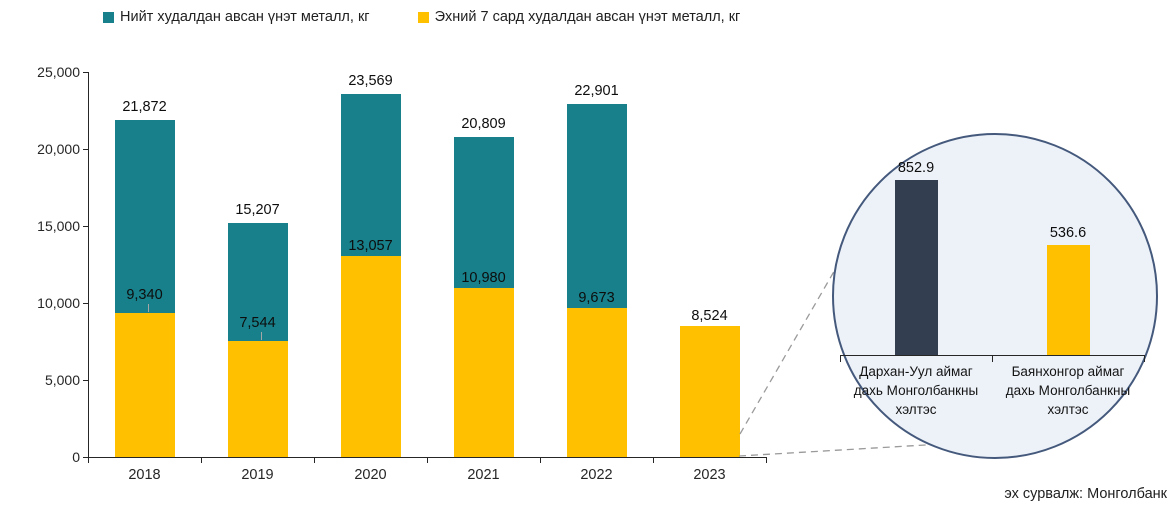 The height and width of the screenshot is (510, 1173). I want to click on y-axis-tick-label: 10,000, so click(58, 303).